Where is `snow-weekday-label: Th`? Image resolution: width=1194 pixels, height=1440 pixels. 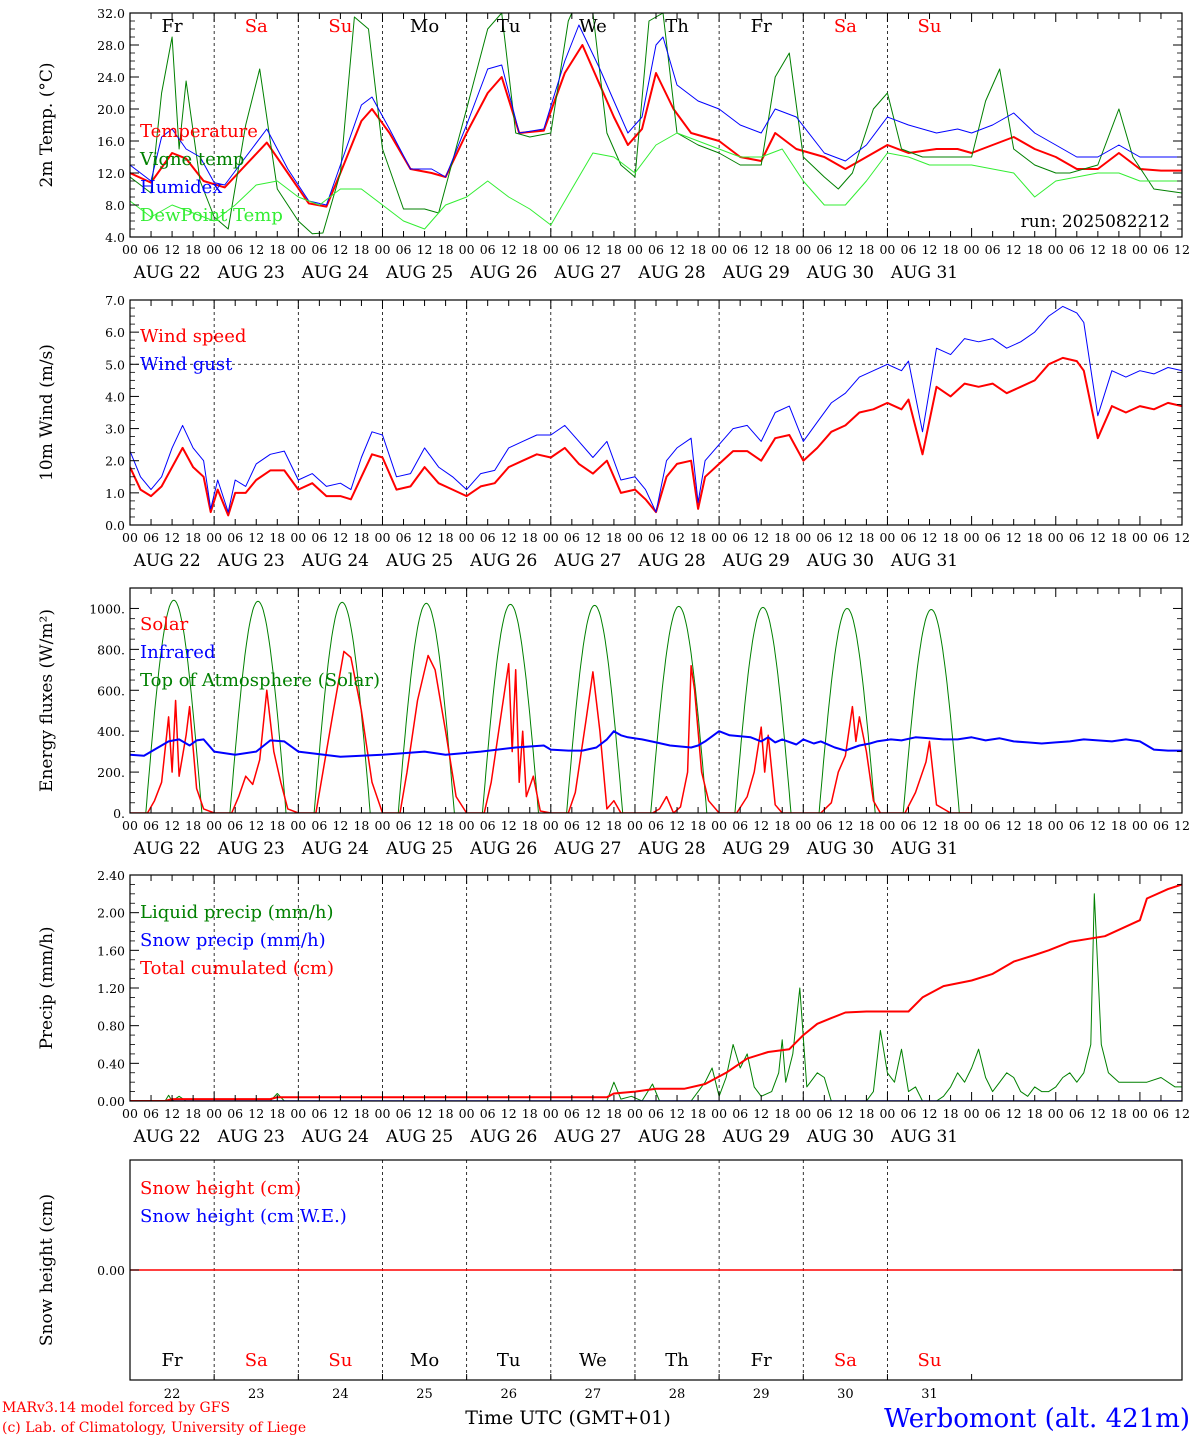
snow-weekday-label: Th is located at coordinates (677, 1360).